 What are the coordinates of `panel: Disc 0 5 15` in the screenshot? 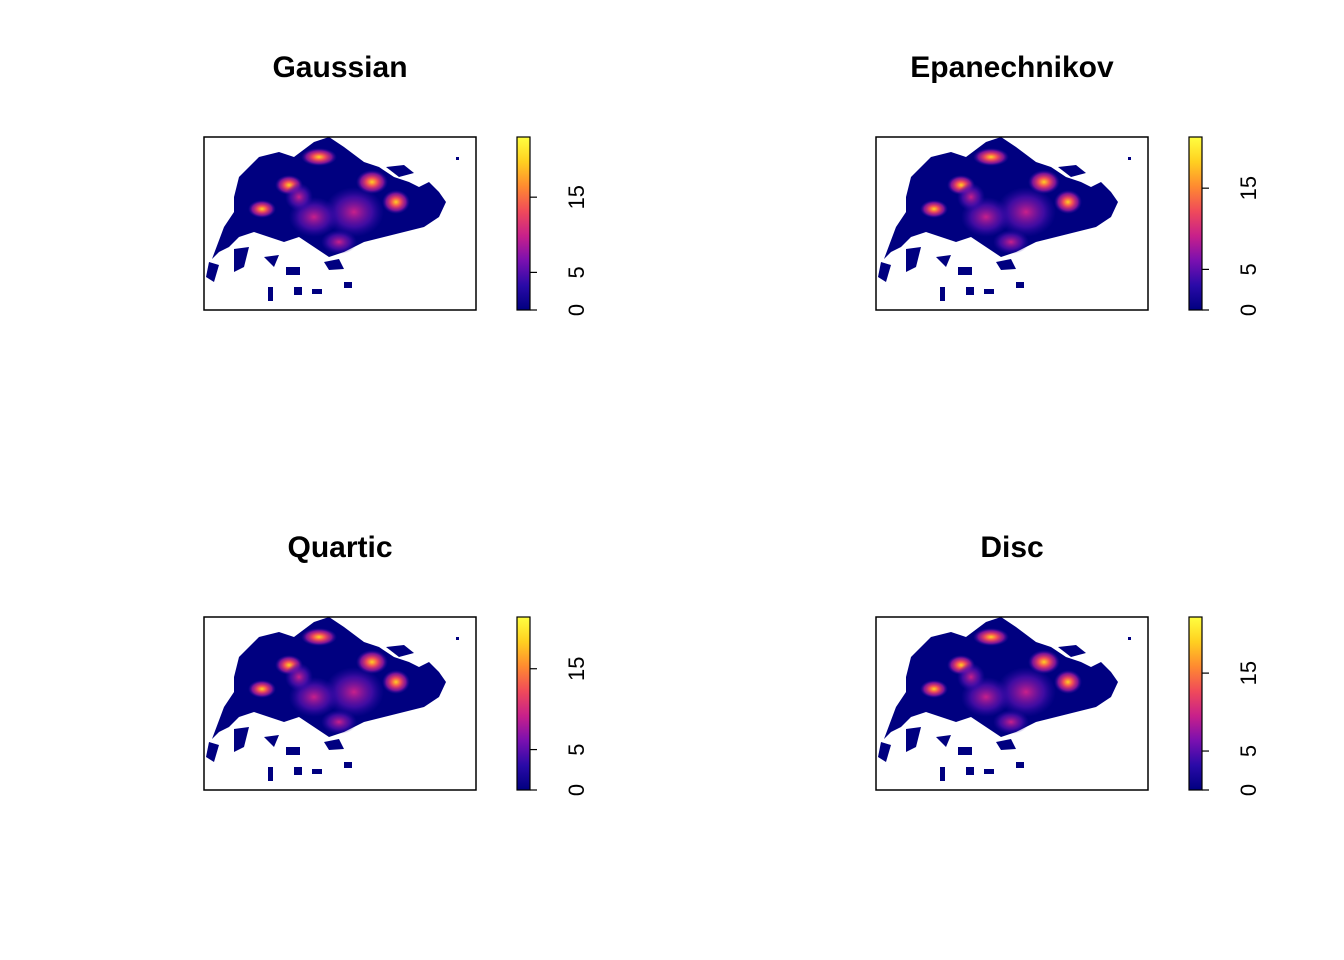 It's located at (1068, 663).